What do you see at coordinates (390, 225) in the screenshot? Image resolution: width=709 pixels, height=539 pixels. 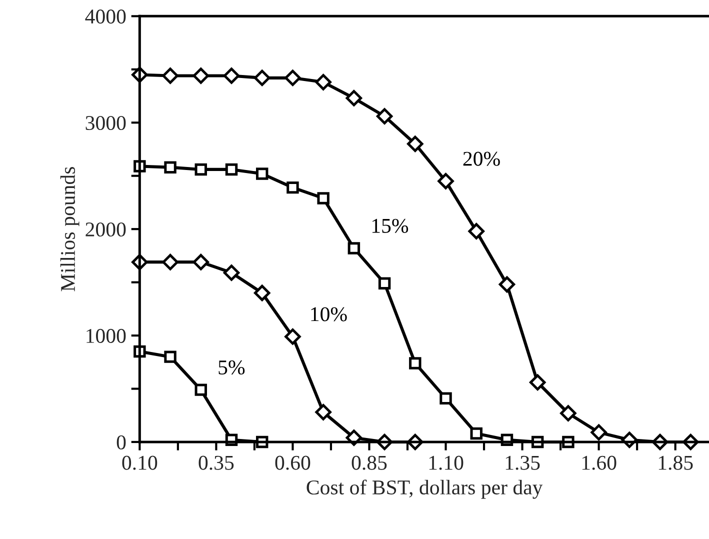 I see `series-label: 15%` at bounding box center [390, 225].